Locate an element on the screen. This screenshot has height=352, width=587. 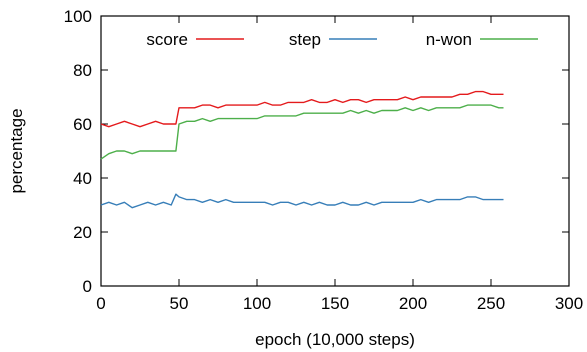
x-tick-label: 250 is located at coordinates (491, 303).